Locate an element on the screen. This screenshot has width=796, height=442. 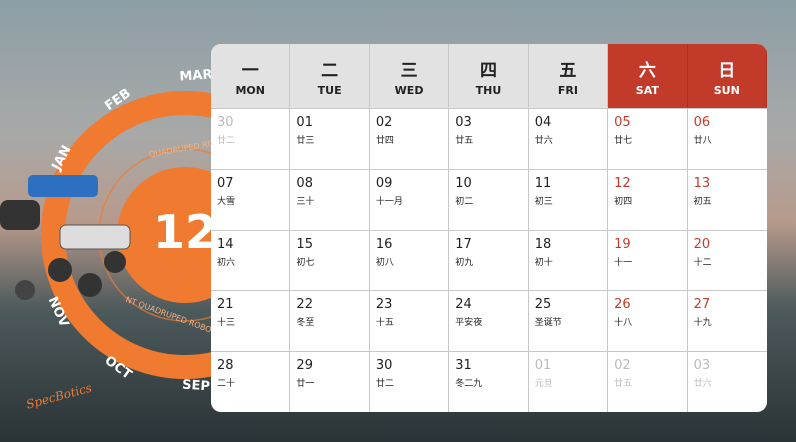
weekday-en: SUN is located at coordinates (726, 90).